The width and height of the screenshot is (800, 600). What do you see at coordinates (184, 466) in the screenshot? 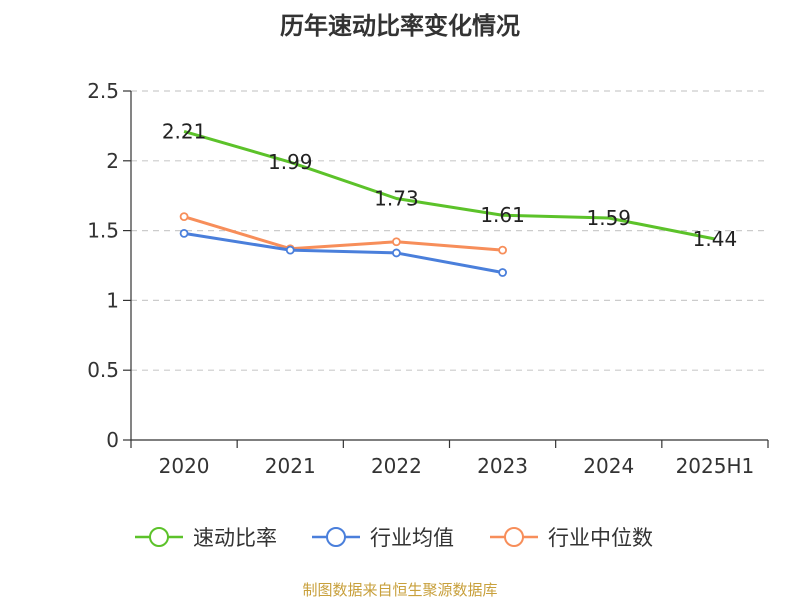
I see `x-tick-label: 2020` at bounding box center [184, 466].